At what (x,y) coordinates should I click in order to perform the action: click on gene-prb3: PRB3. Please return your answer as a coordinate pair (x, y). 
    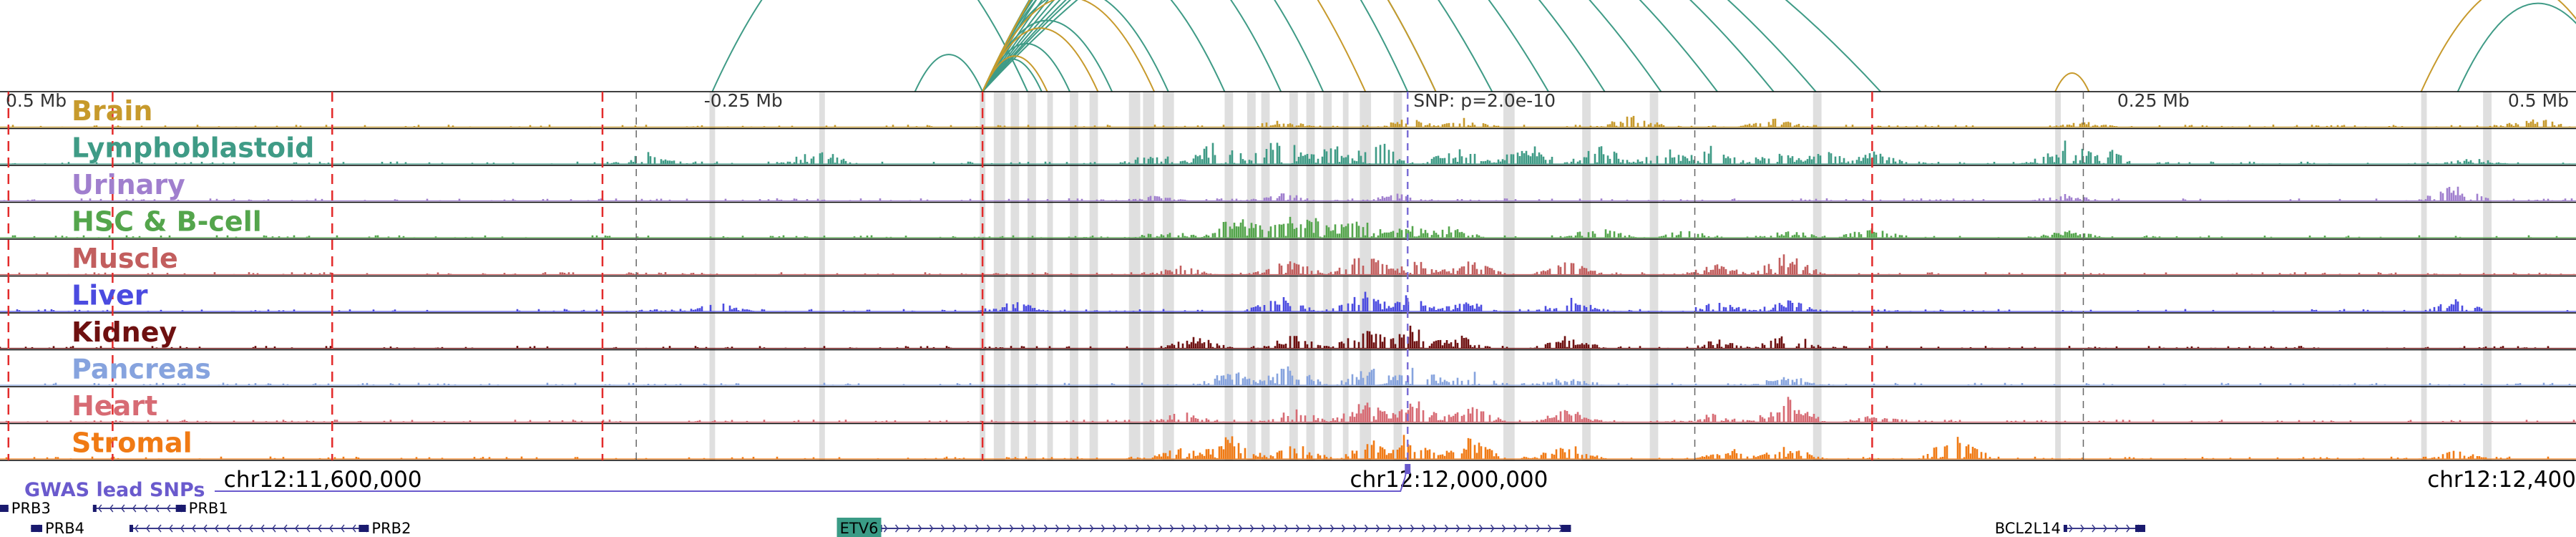
    Looking at the image, I should click on (25, 508).